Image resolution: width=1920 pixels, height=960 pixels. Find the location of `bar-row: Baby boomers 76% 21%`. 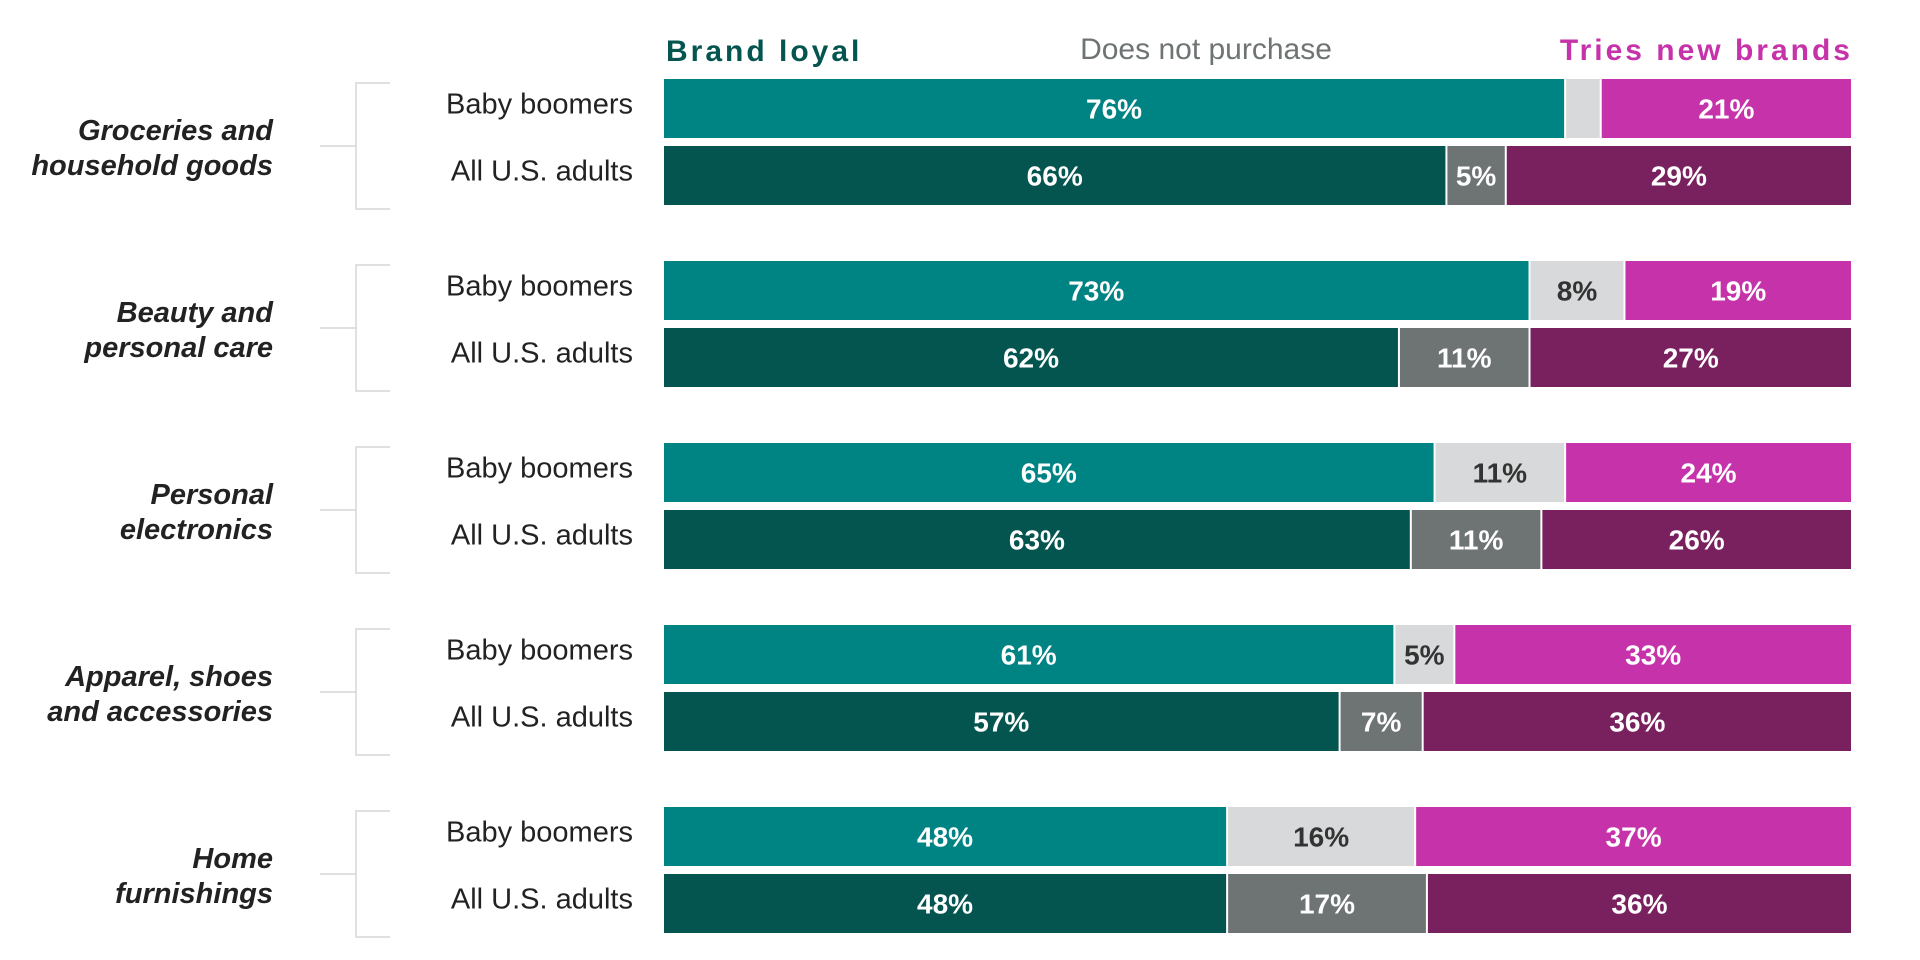

bar-row: Baby boomers 76% 21% is located at coordinates (1148, 108).